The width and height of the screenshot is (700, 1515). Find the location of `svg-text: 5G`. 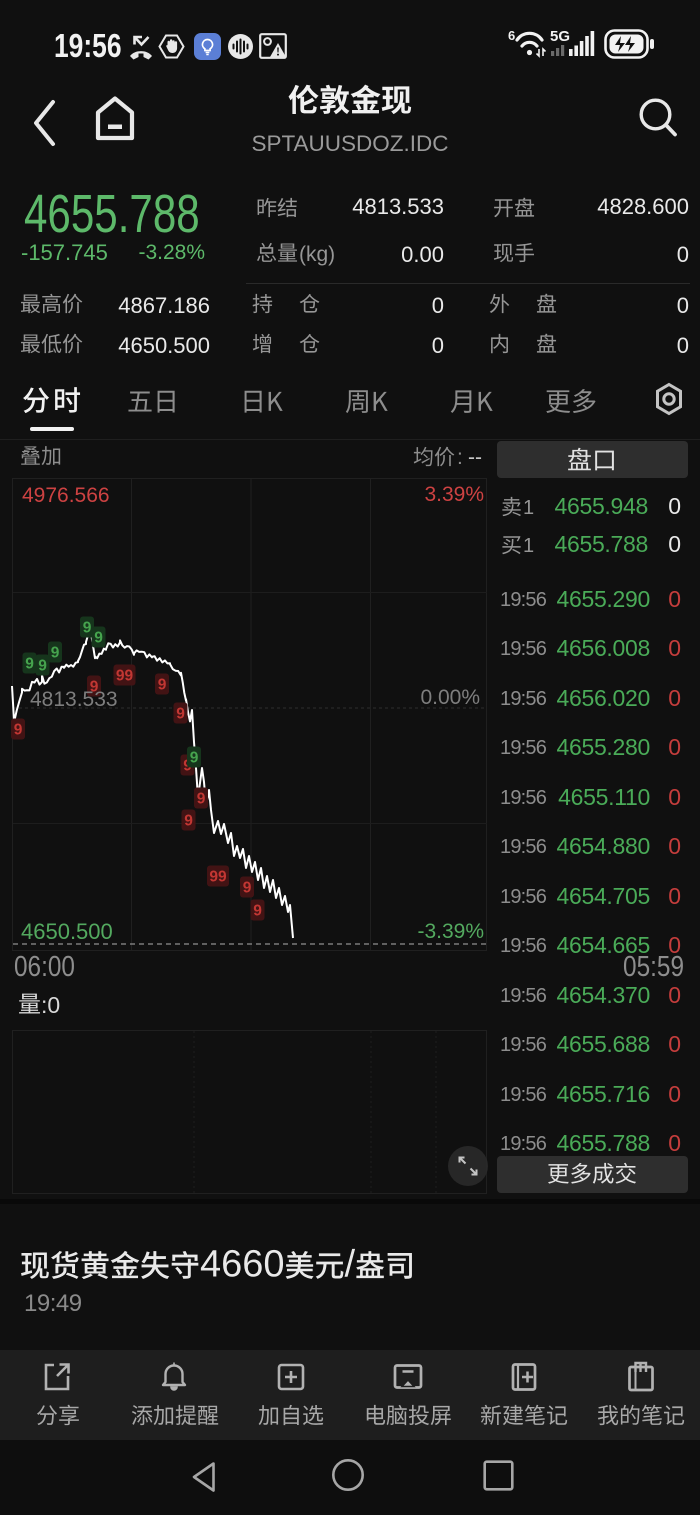

svg-text: 5G is located at coordinates (560, 36).